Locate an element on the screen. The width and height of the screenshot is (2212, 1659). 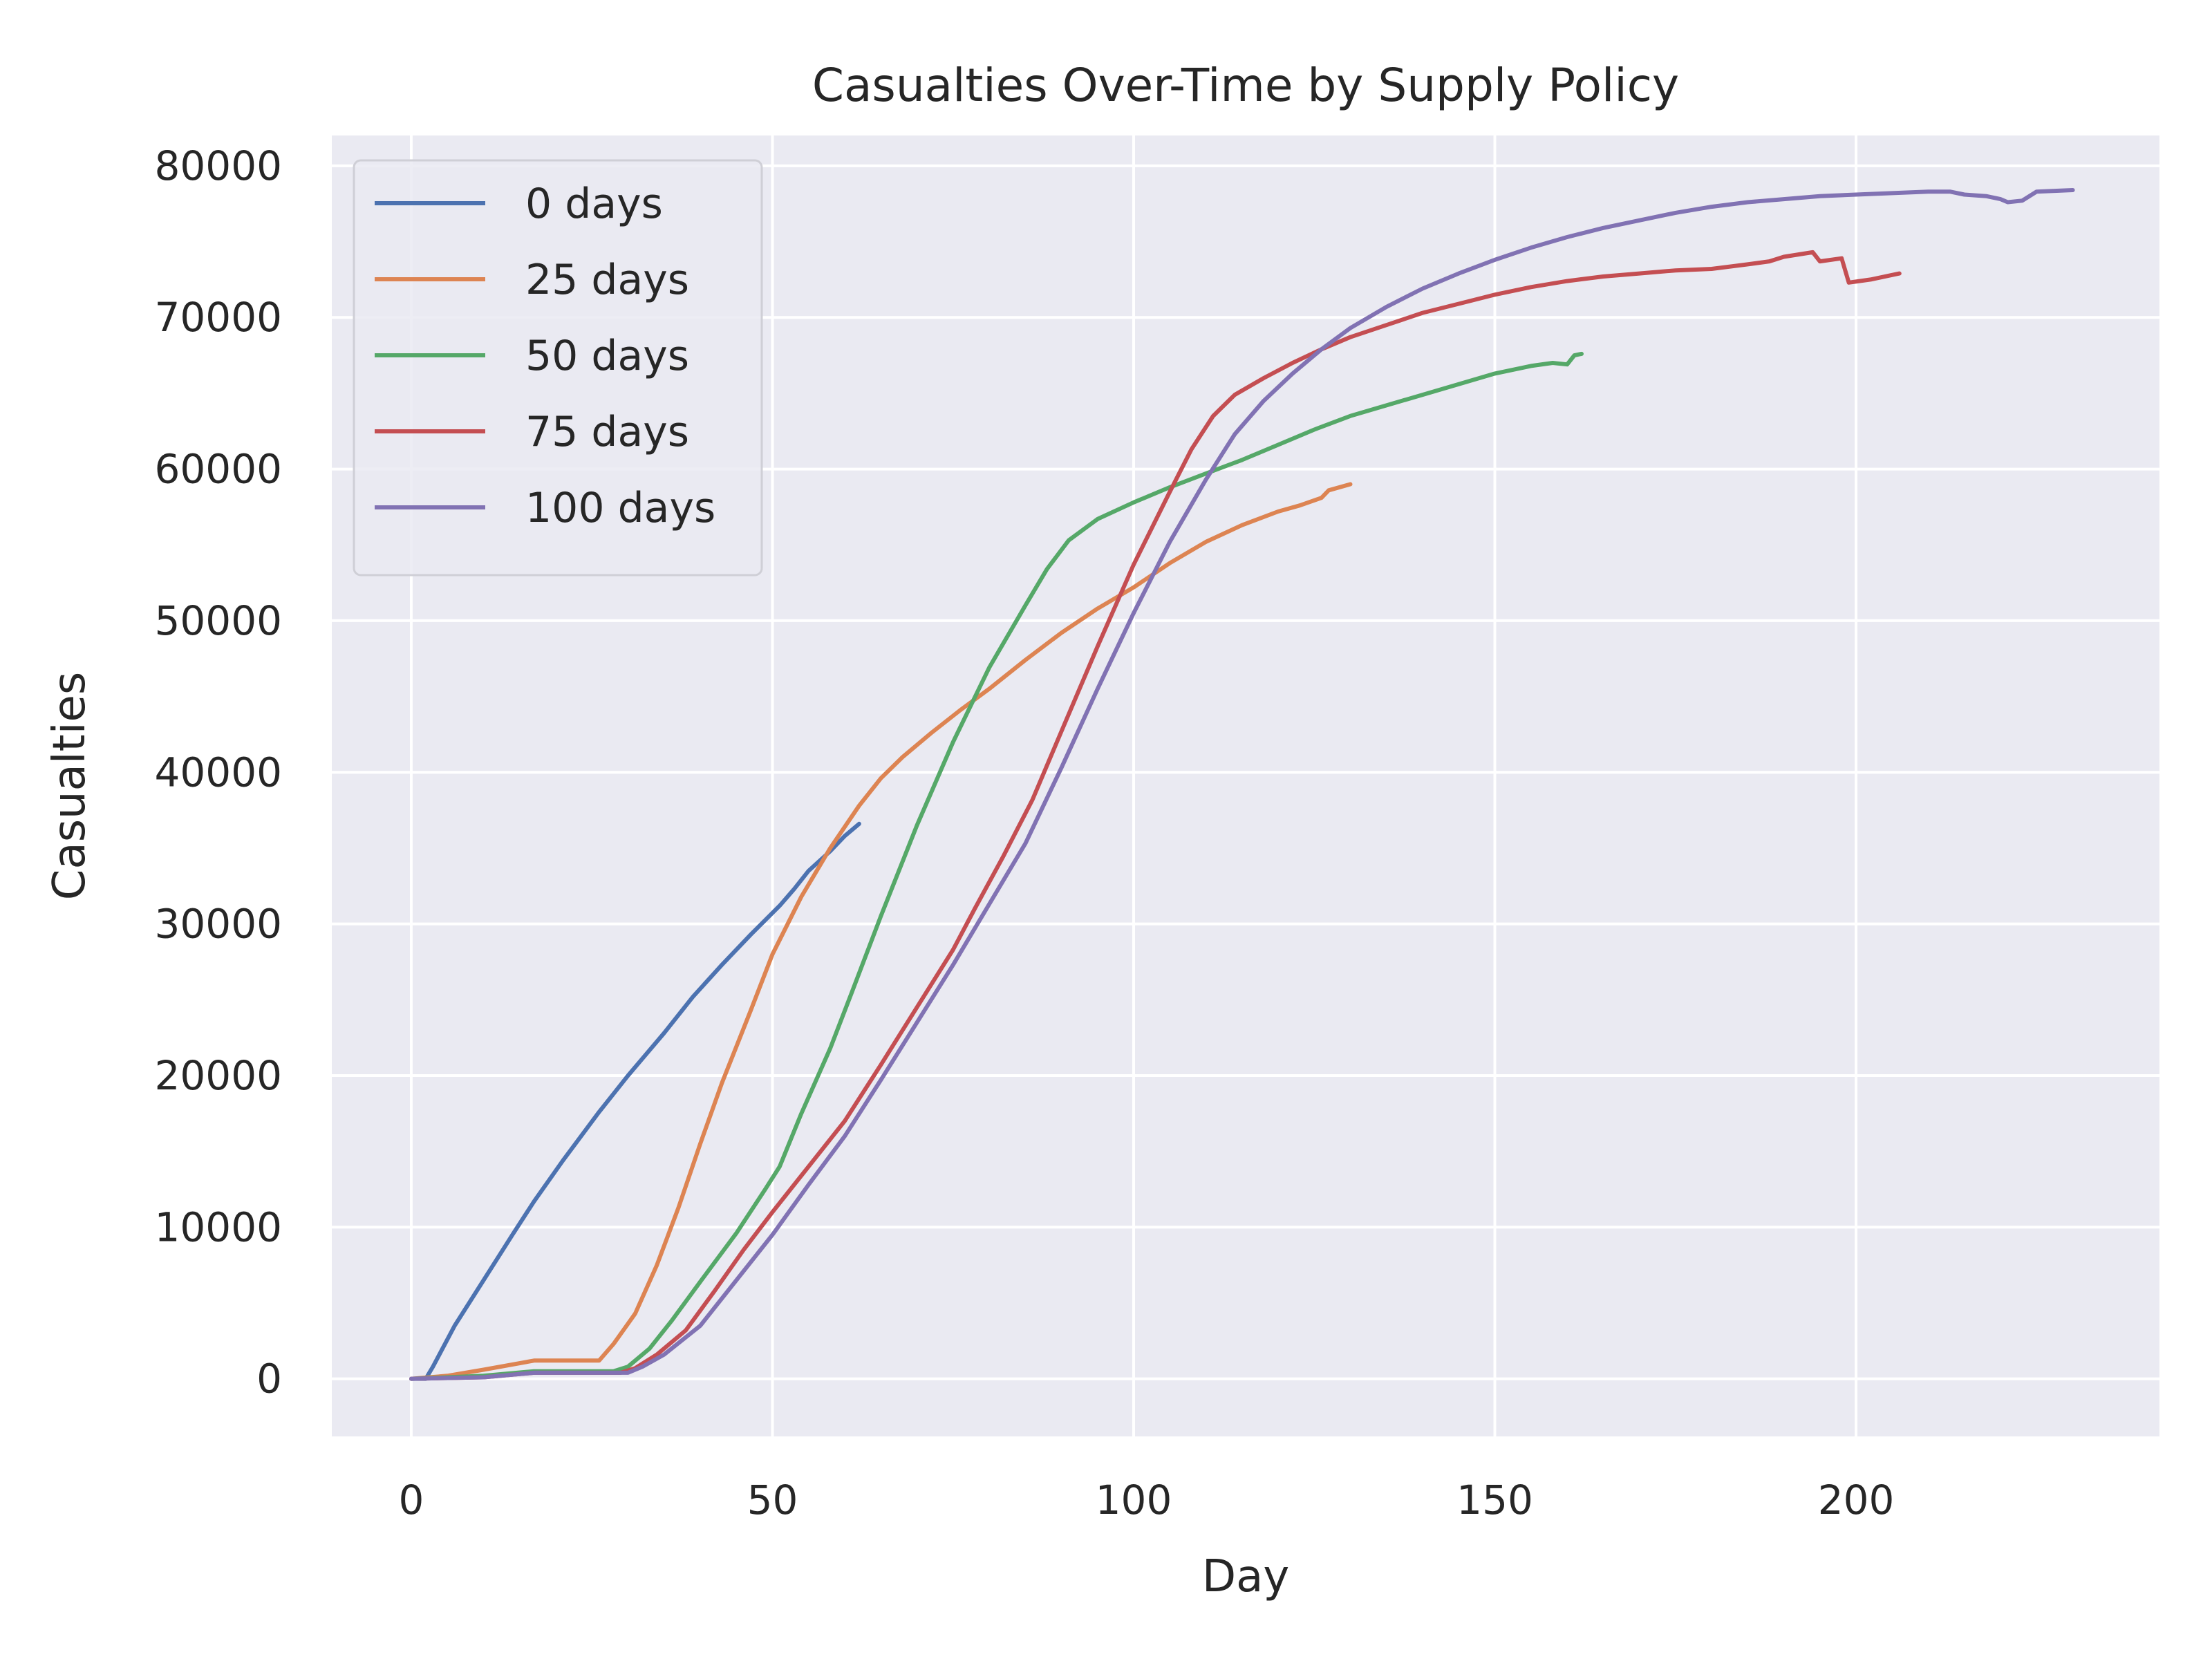
y-axis-label: Casualties is located at coordinates (69, 786).